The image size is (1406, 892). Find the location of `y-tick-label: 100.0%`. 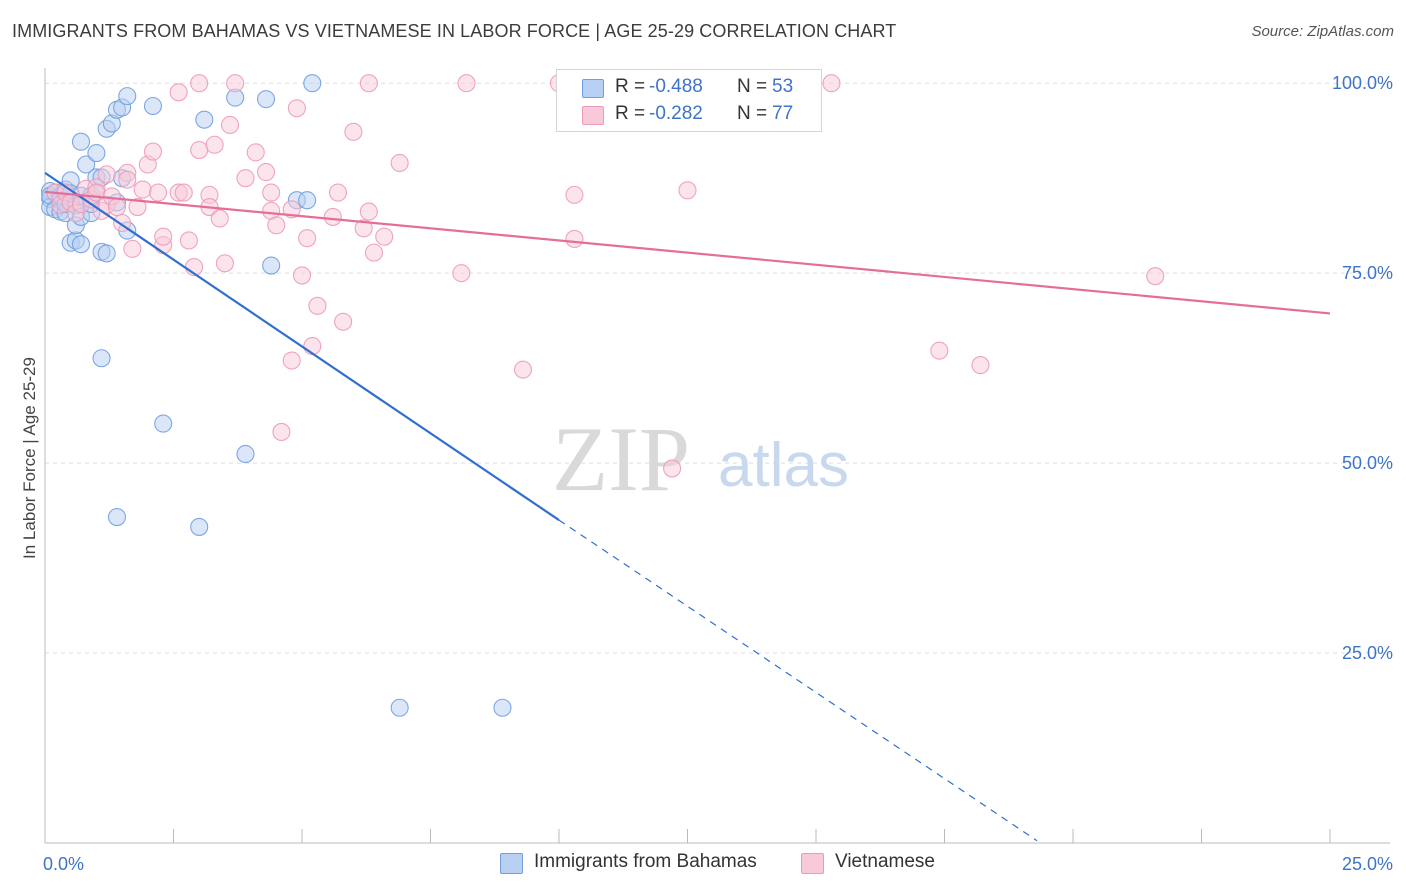

y-tick-label: 100.0% is located at coordinates (1362, 83).